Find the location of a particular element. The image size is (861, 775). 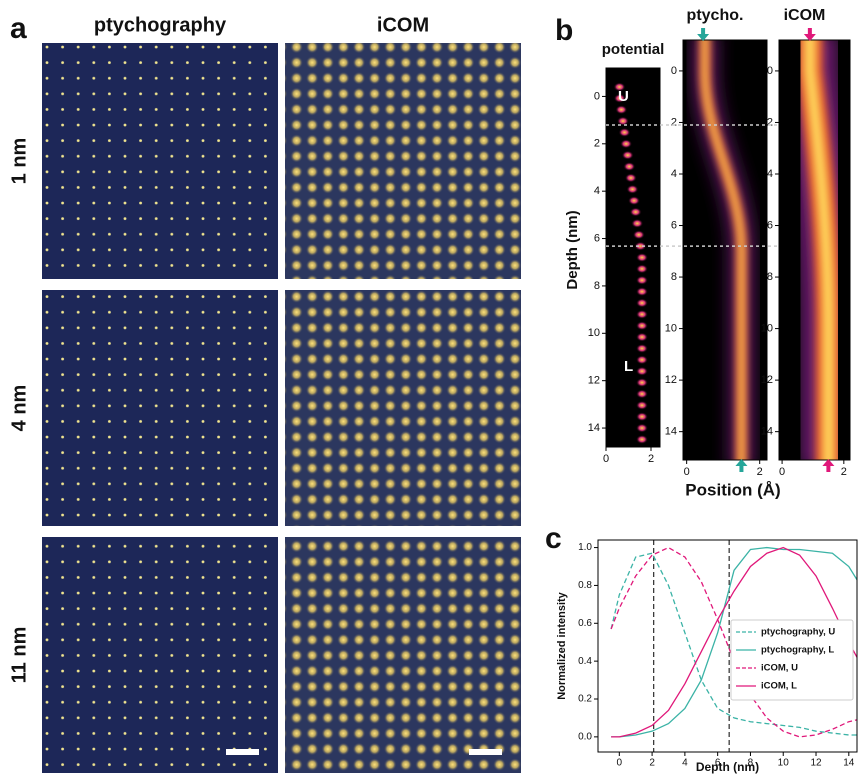

y-tick-label: 8 is located at coordinates (770, 277).